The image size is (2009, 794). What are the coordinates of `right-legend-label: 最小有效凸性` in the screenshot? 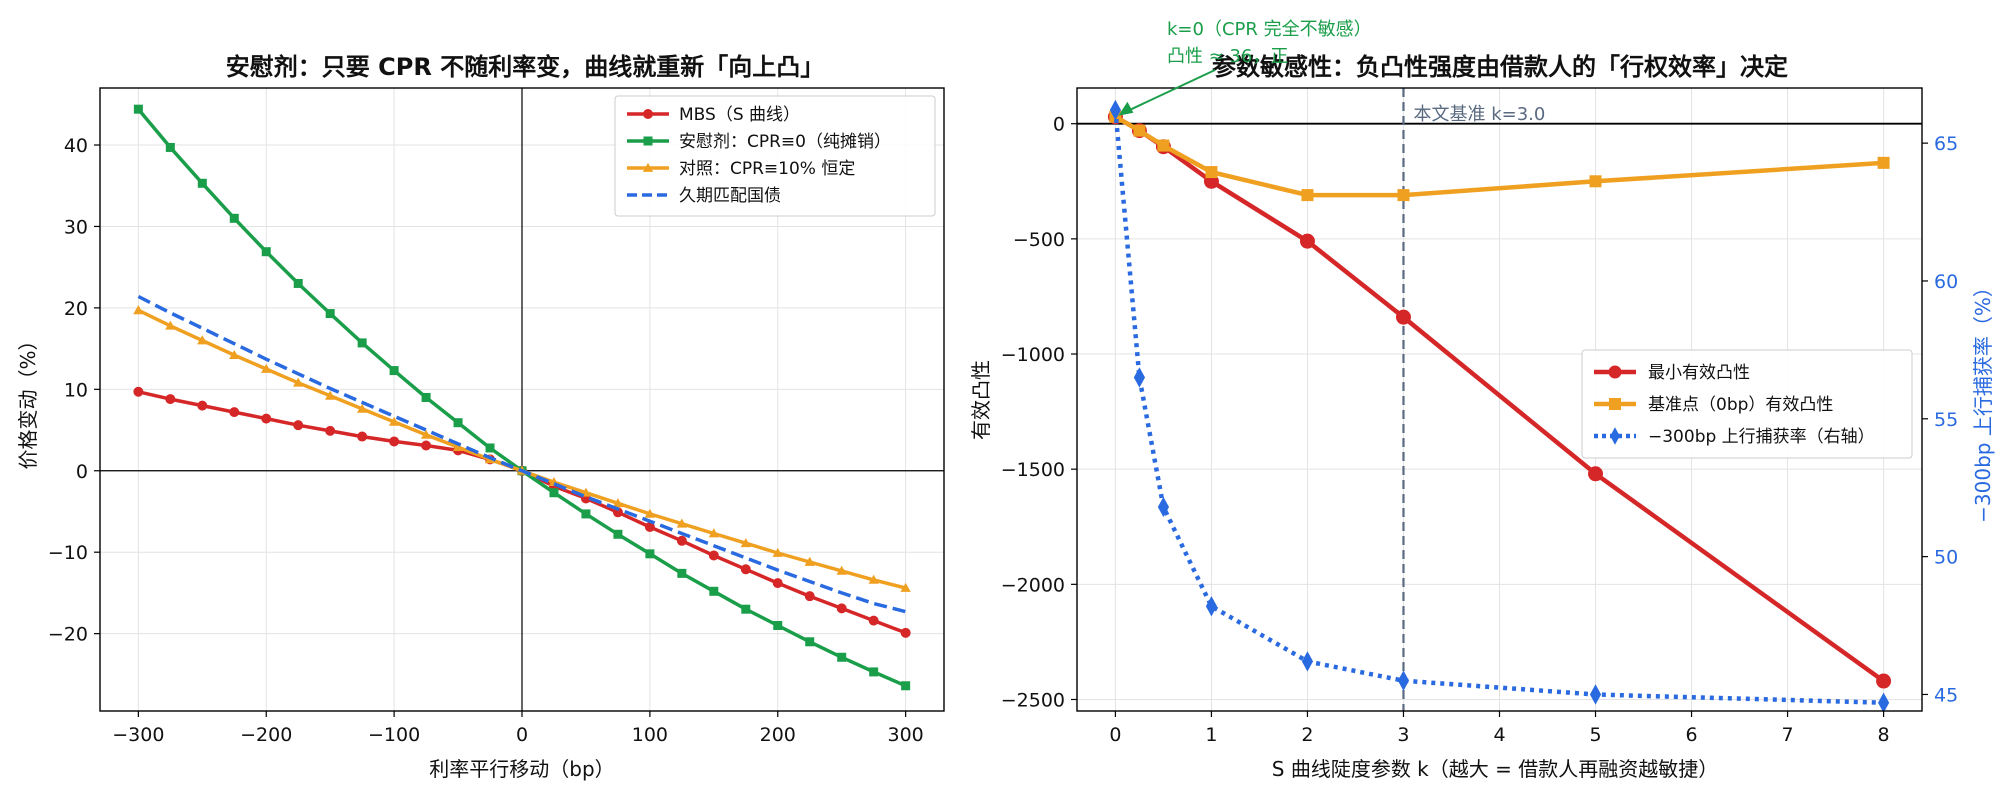 It's located at (1699, 373).